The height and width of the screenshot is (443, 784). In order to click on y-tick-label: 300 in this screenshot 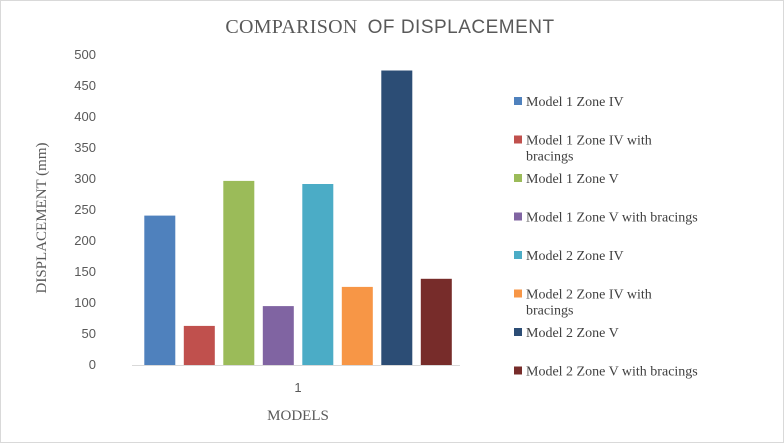, I will do `click(85, 178)`.